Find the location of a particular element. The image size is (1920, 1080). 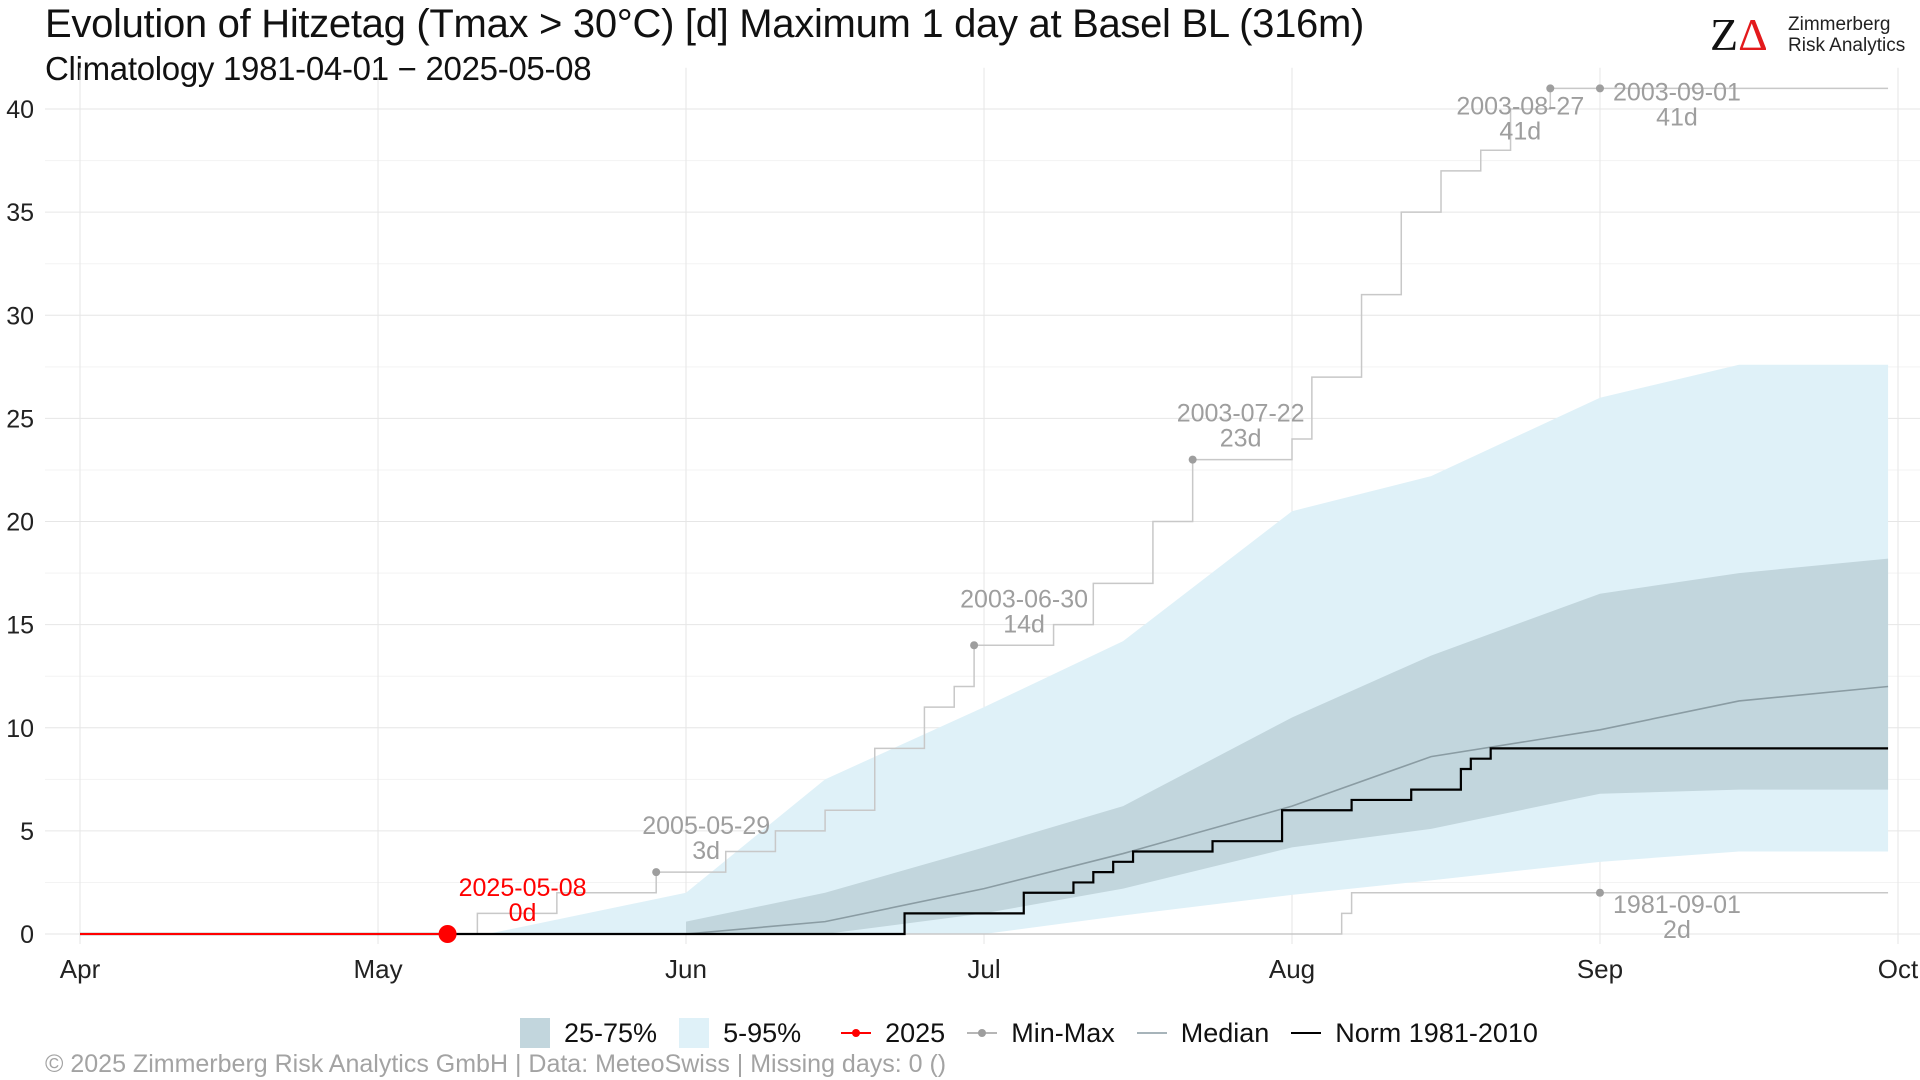

chart-subtitle: Climatology 1981-04-01 − 2025-05-08 is located at coordinates (318, 68).